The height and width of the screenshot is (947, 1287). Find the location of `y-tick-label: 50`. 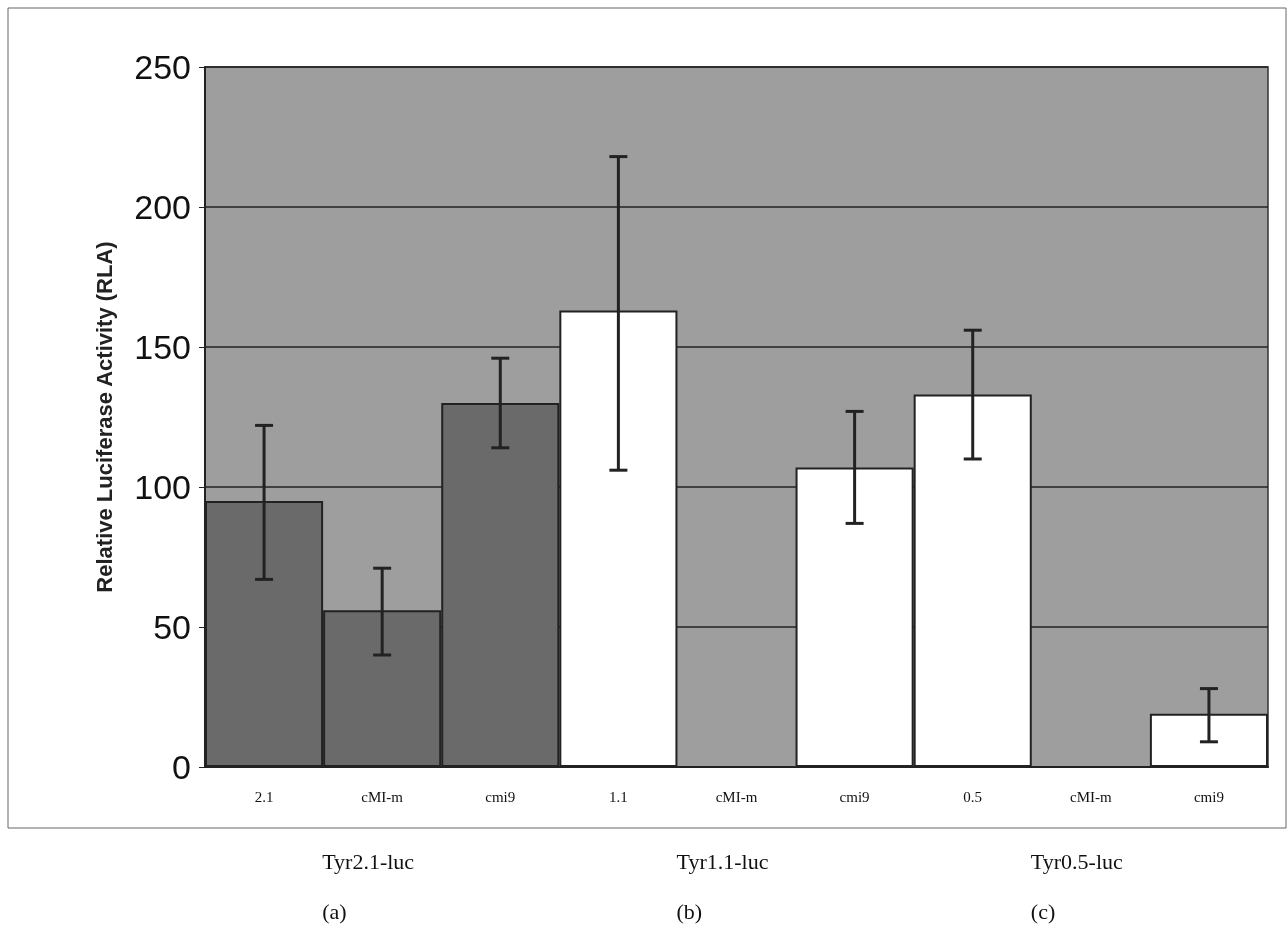

y-tick-label: 50 is located at coordinates (172, 627).